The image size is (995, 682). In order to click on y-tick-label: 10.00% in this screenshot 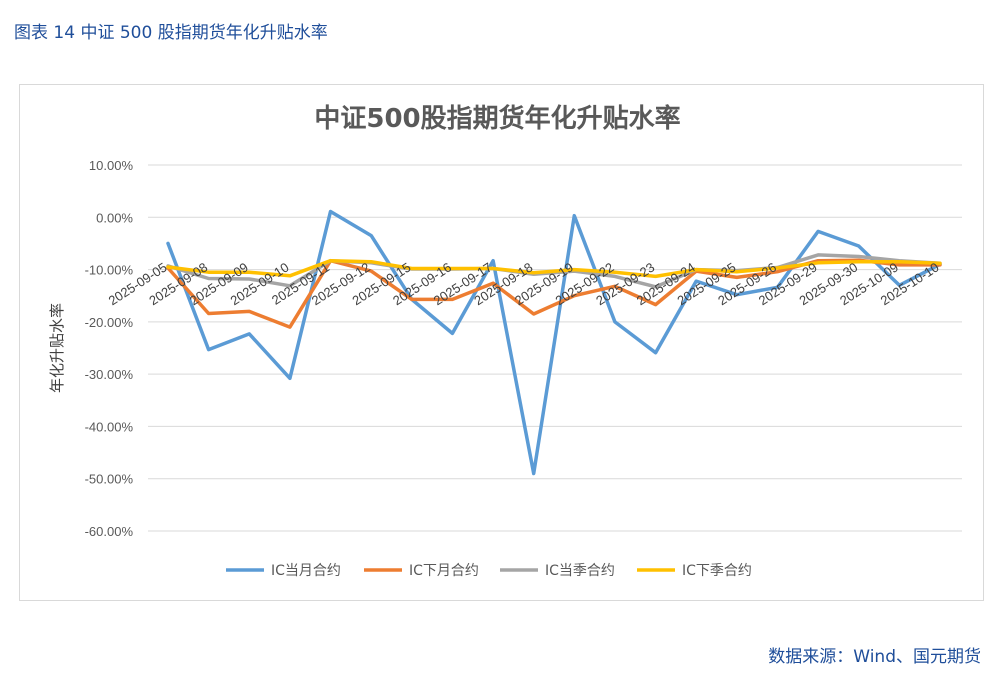, I will do `click(111, 165)`.